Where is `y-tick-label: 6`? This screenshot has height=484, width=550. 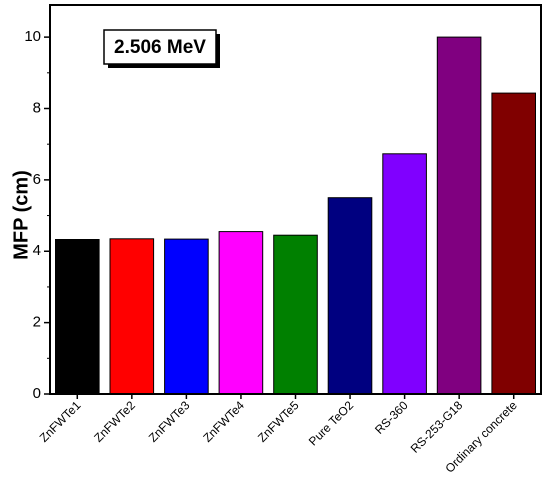 y-tick-label: 6 is located at coordinates (37, 179).